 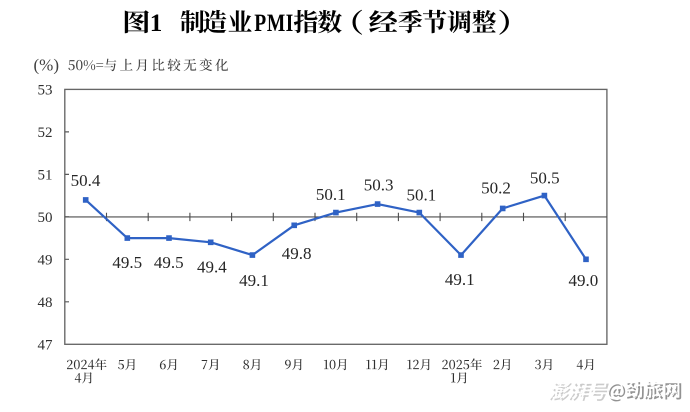 What do you see at coordinates (212, 266) in the screenshot?
I see `svg-text: 49.4` at bounding box center [212, 266].